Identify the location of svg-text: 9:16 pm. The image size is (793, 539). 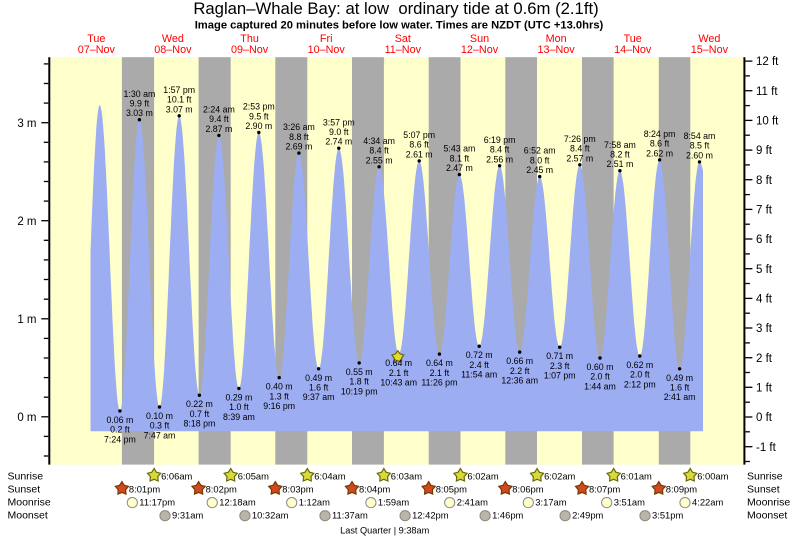
(279, 406).